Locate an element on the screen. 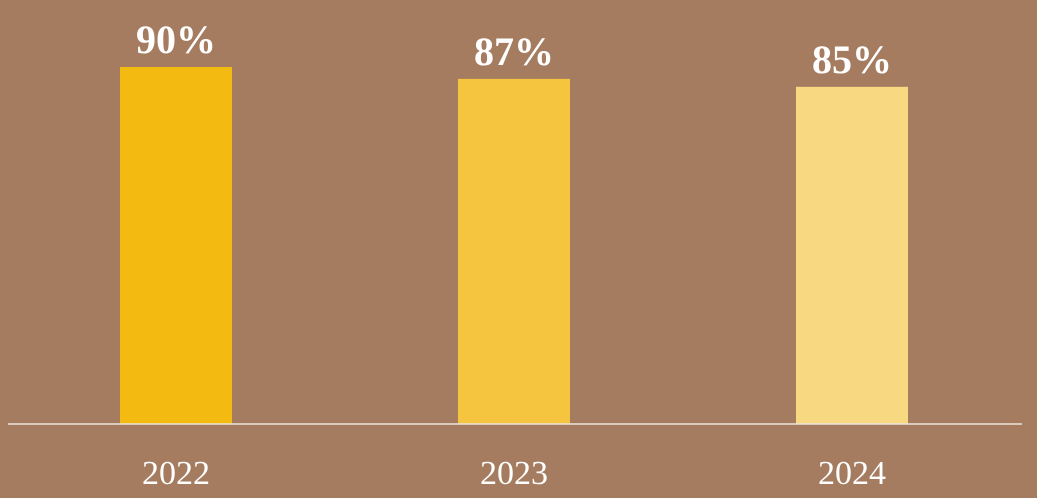 The width and height of the screenshot is (1037, 498). data-label: 85% is located at coordinates (852, 59).